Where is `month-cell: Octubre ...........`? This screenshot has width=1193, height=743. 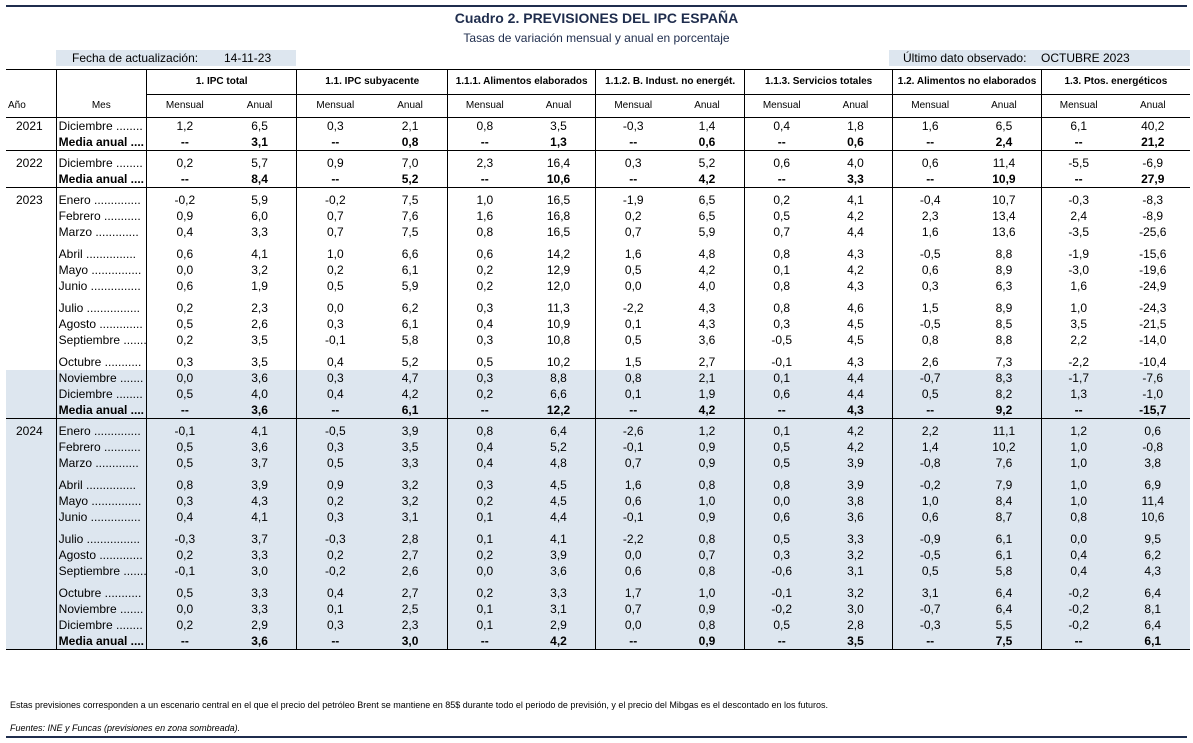
month-cell: Octubre ........... is located at coordinates (101, 362).